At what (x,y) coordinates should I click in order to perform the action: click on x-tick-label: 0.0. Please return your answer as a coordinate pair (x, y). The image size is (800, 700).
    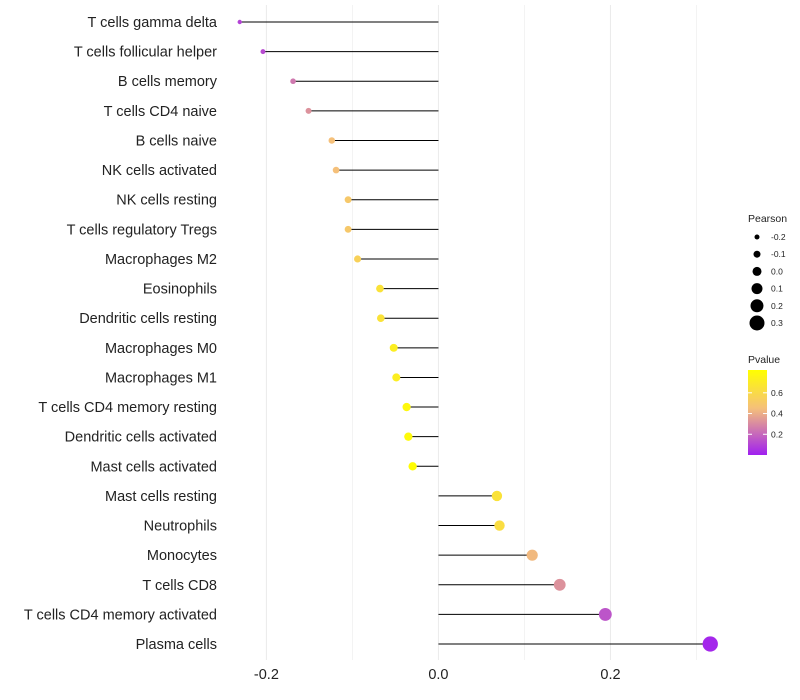
    Looking at the image, I should click on (438, 675).